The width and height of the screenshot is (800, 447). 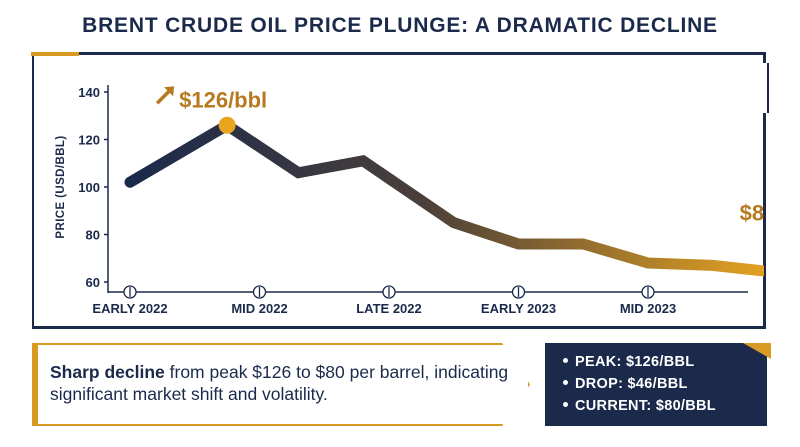 I want to click on peak-marker, so click(x=227, y=125).